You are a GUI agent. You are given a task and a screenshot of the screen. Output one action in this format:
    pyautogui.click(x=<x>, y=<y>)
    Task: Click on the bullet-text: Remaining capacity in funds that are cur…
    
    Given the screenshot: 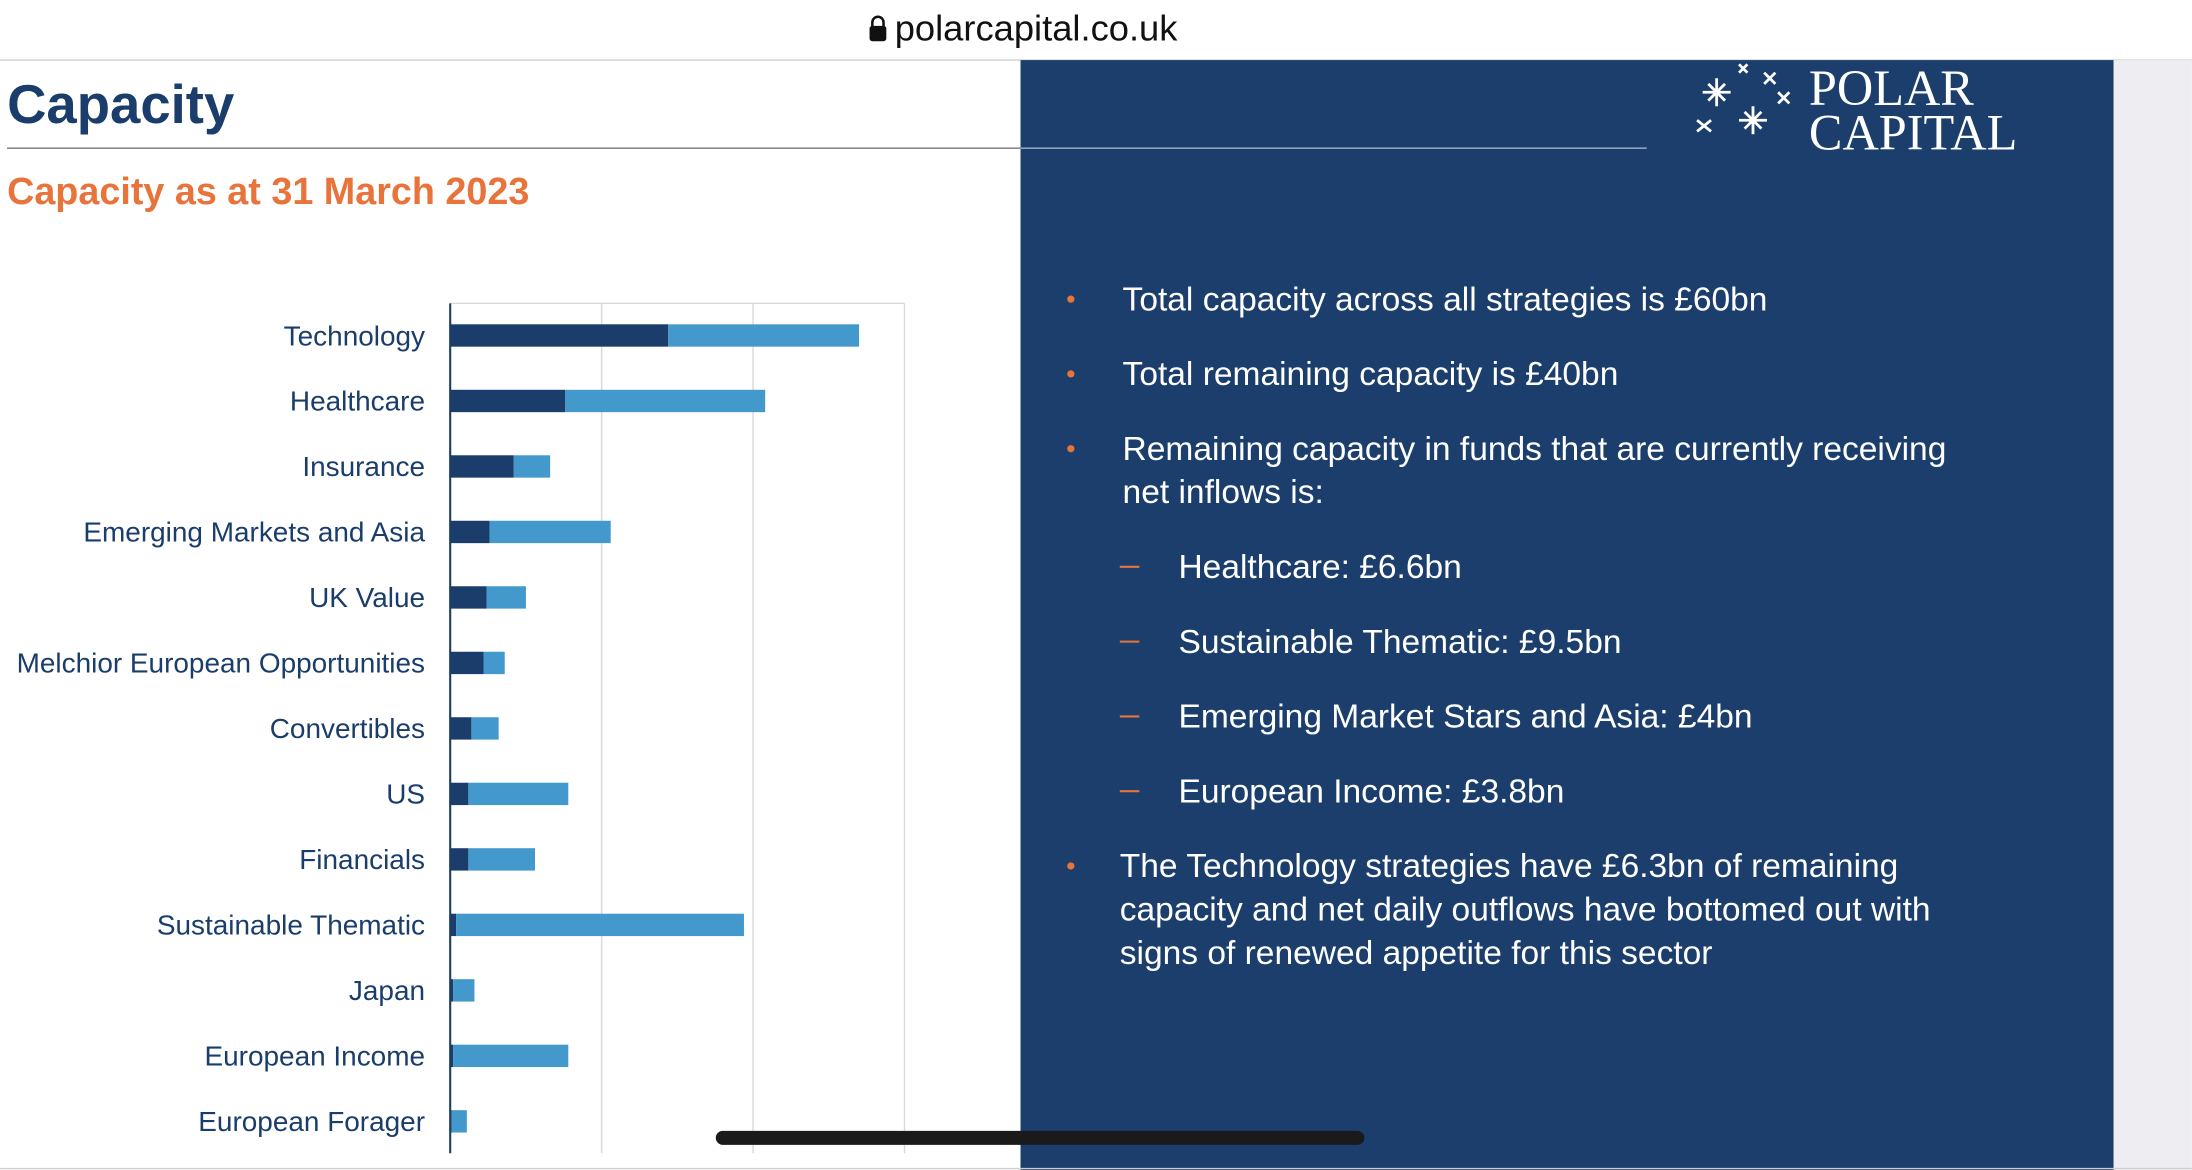 What is the action you would take?
    pyautogui.click(x=1535, y=449)
    